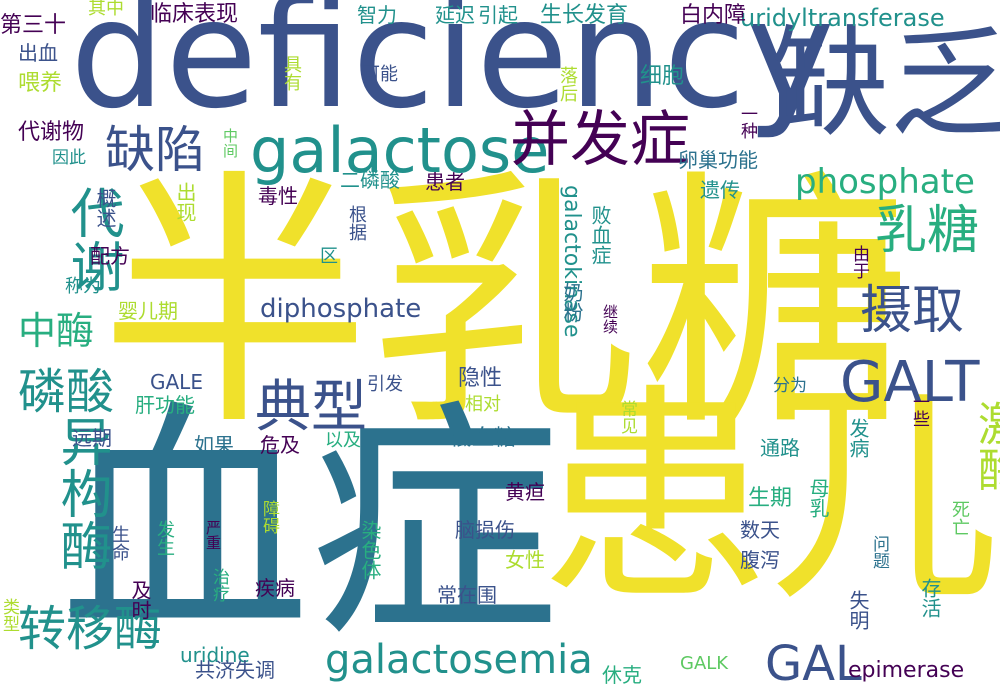 This screenshot has height=700, width=1000. I want to click on cloud-word: 危及, so click(280, 445).